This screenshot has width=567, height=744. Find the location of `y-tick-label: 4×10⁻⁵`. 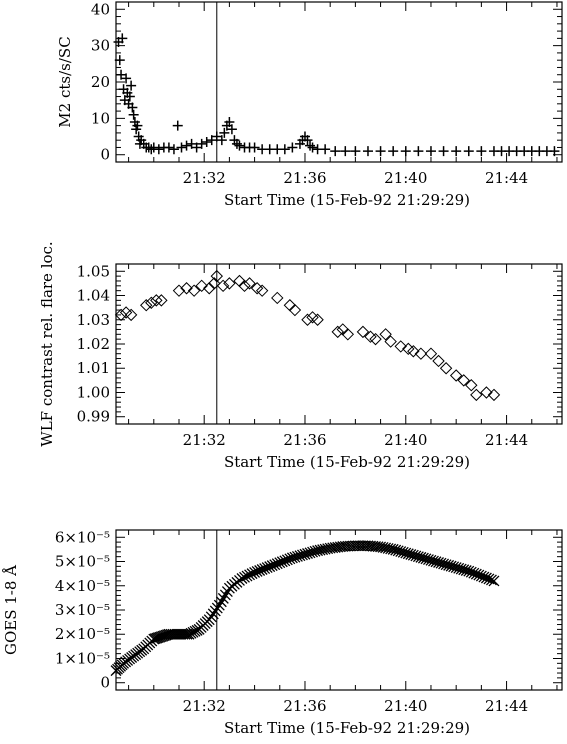

y-tick-label: 4×10⁻⁵ is located at coordinates (82, 586).